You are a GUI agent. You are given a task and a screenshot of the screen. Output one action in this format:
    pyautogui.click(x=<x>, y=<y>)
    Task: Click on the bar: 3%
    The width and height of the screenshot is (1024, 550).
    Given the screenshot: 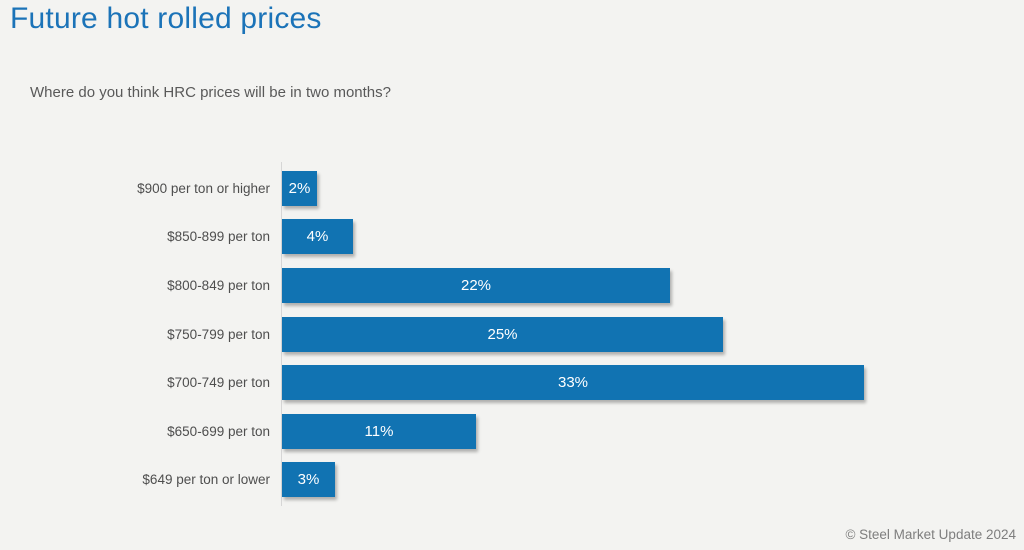 What is the action you would take?
    pyautogui.click(x=308, y=480)
    